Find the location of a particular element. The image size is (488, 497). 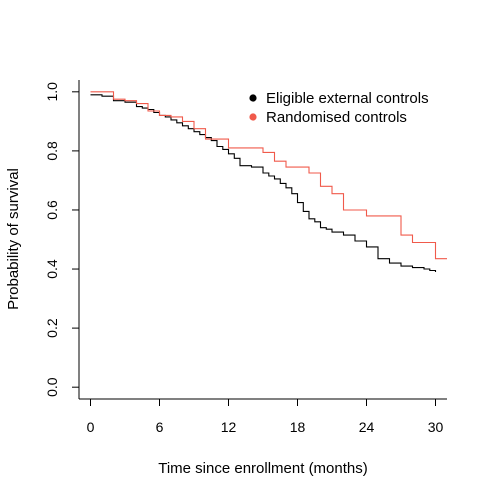

y-tick-label: 0.6 is located at coordinates (52, 210).